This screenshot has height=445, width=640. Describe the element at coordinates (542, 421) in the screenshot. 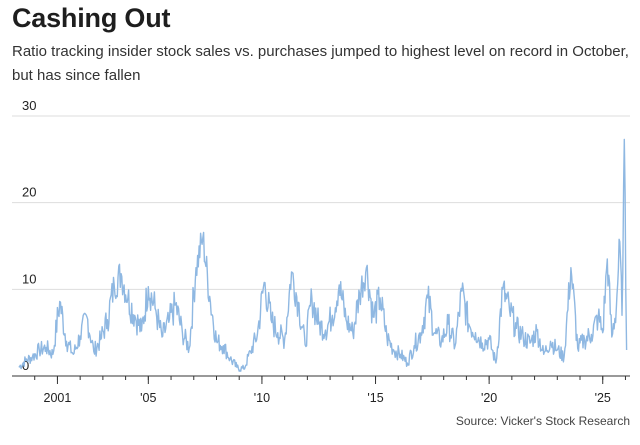

I see `source-note: Source: Vicker's Stock Research` at that location.